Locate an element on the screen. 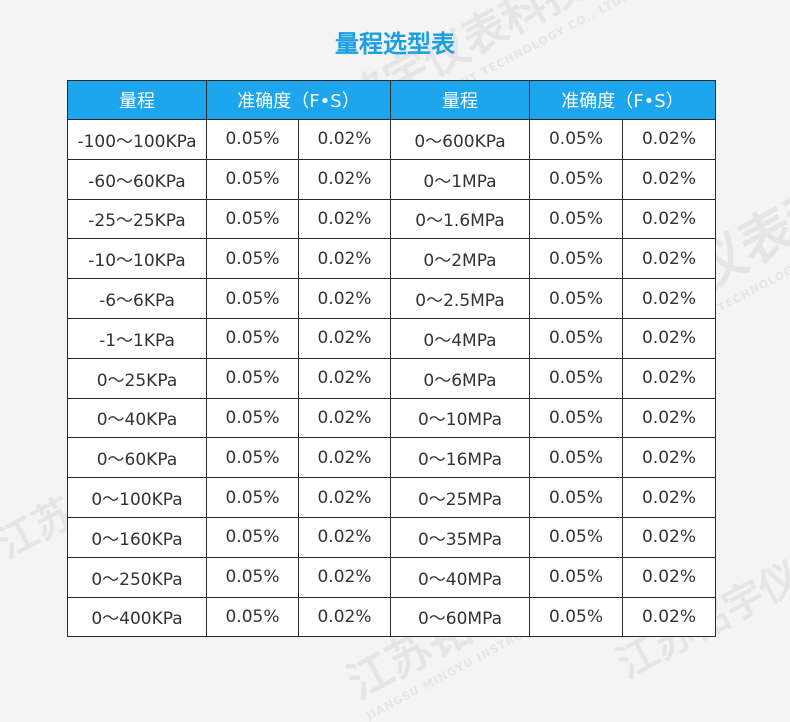 This screenshot has width=790, height=722. table-row: 0～250KPa 0.05% 0.02% 0～40MPa 0.05% 0.02% is located at coordinates (391, 577).